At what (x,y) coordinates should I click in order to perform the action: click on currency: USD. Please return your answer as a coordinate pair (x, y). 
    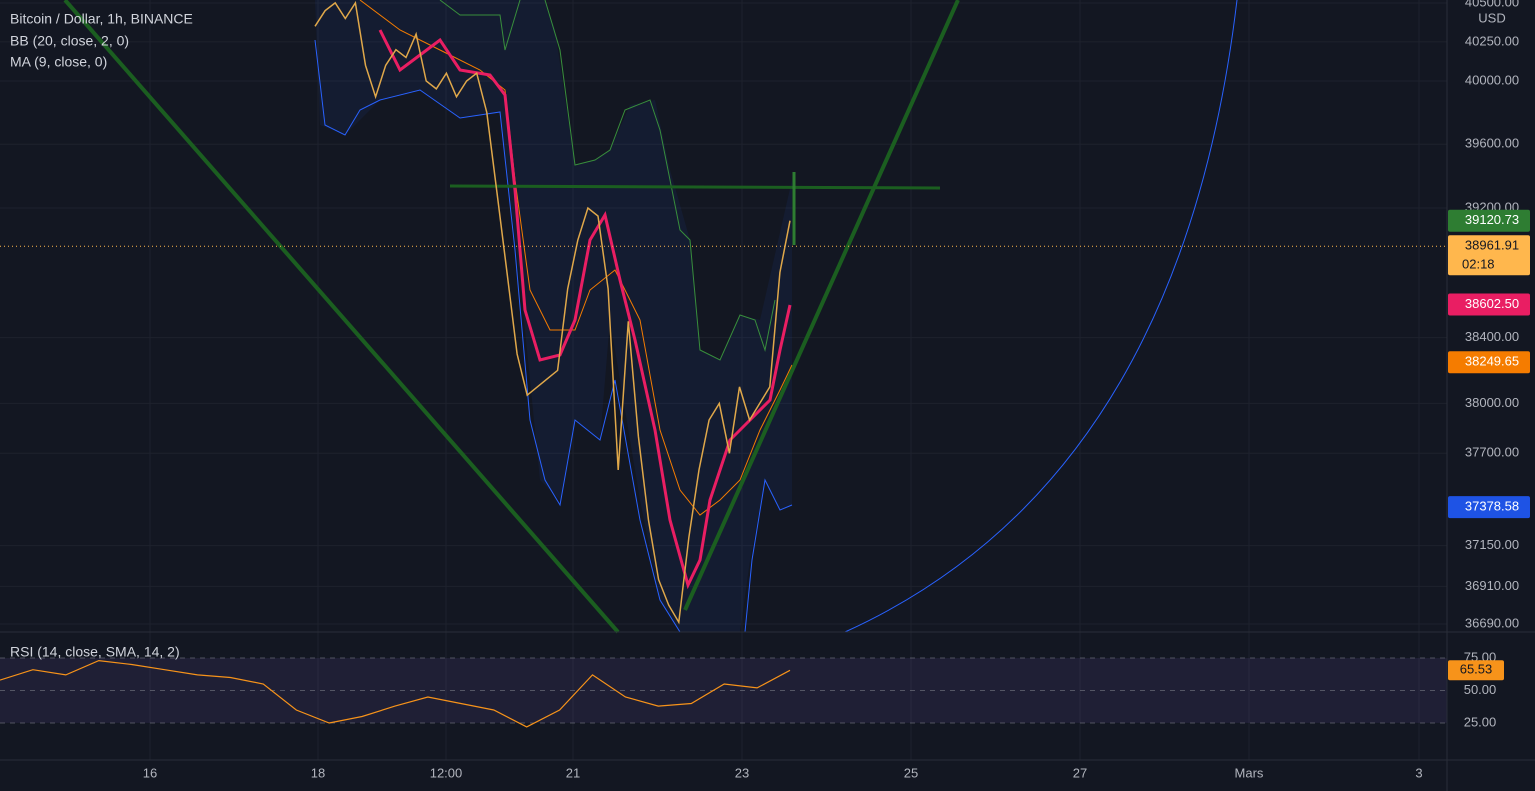
    Looking at the image, I should click on (1491, 17).